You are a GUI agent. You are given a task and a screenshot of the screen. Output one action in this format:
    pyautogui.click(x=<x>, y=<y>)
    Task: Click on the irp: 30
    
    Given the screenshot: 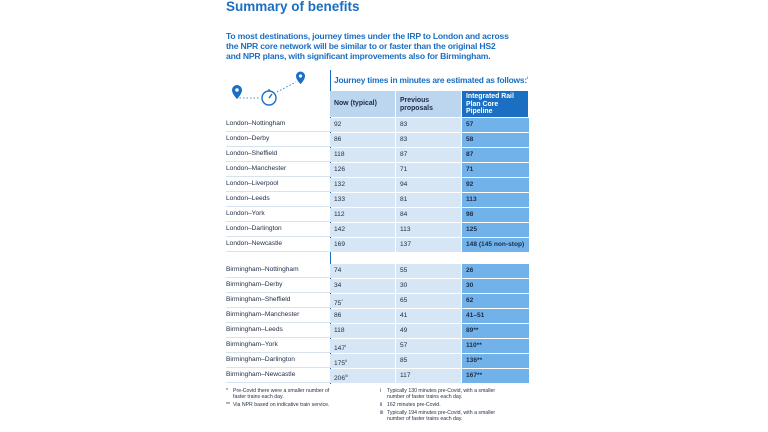 What is the action you would take?
    pyautogui.click(x=495, y=285)
    